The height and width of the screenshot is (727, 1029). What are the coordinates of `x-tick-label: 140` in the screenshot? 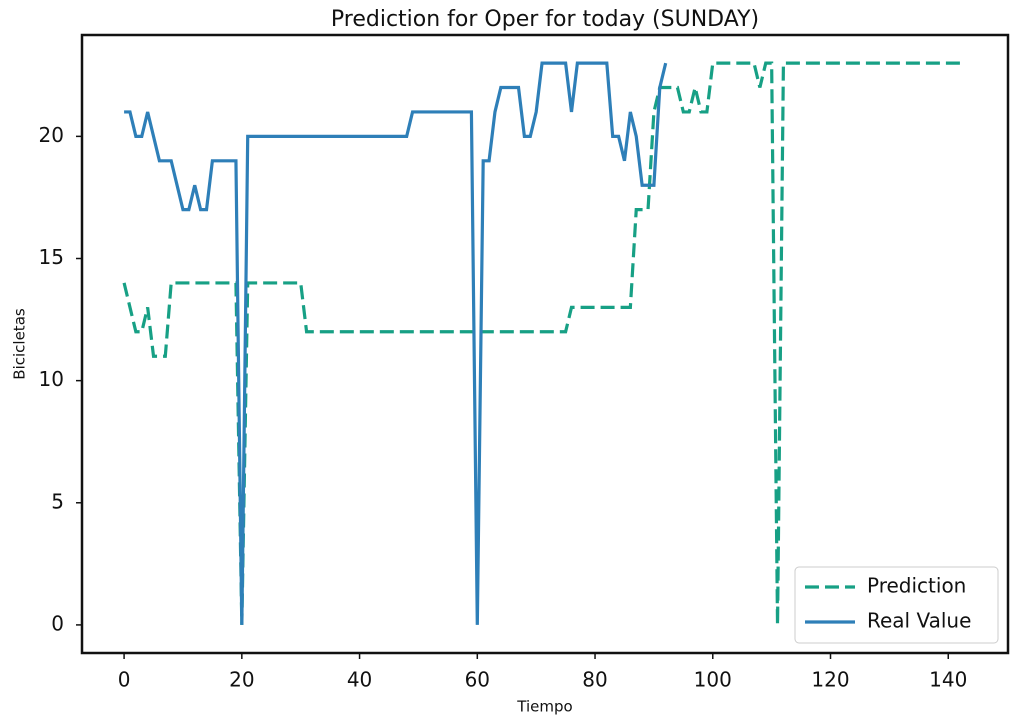 It's located at (948, 680).